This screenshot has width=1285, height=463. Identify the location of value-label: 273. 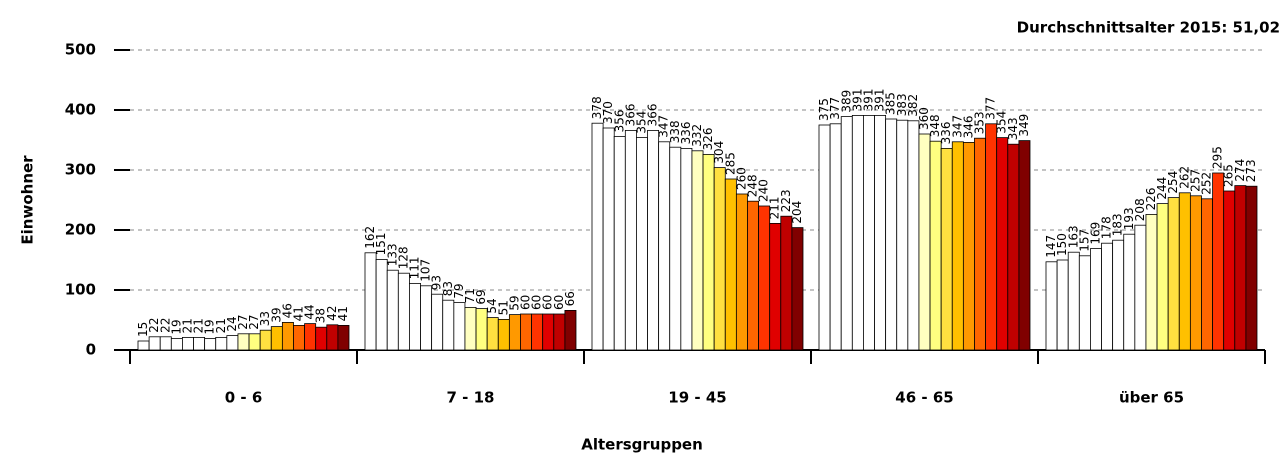
(1251, 170).